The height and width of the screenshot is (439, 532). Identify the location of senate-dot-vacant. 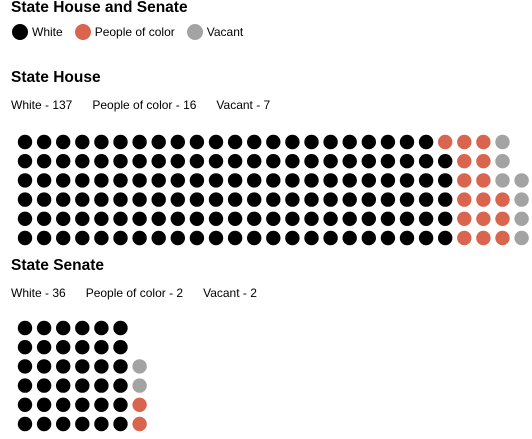
(139, 385).